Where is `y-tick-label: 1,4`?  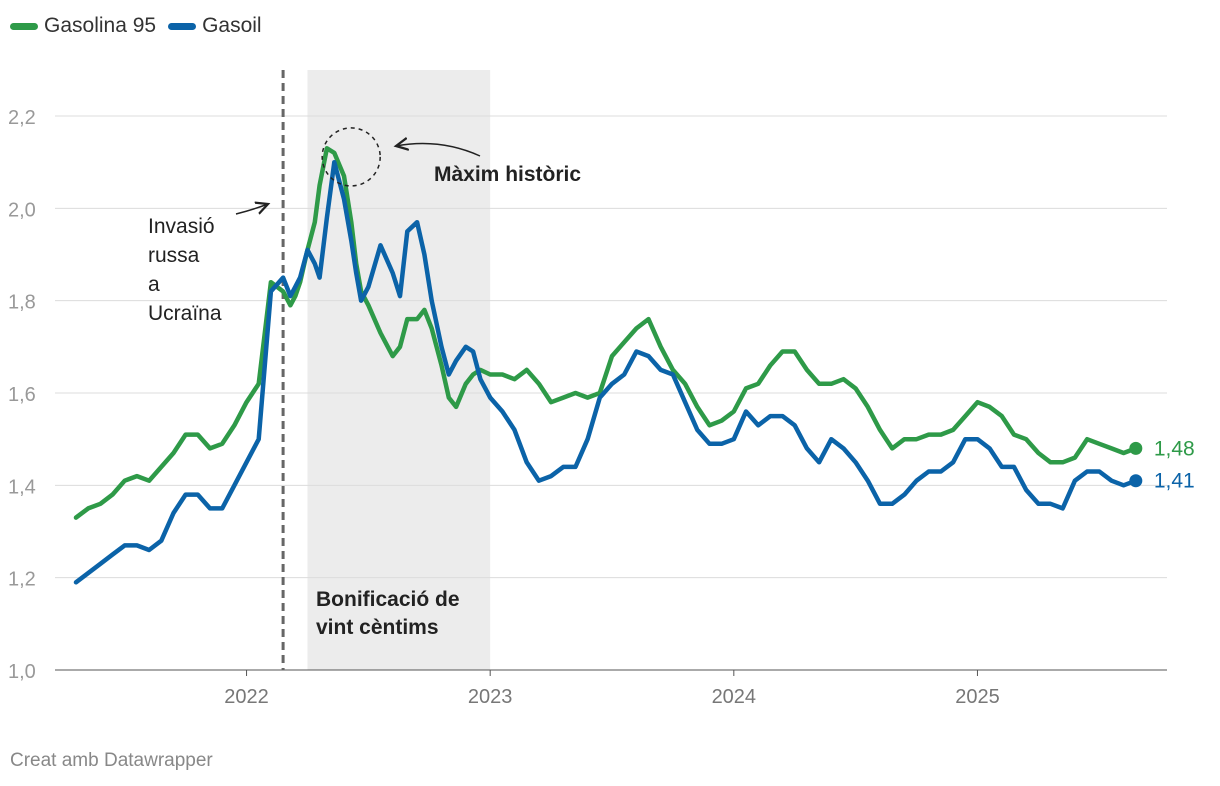
y-tick-label: 1,4 is located at coordinates (22, 487).